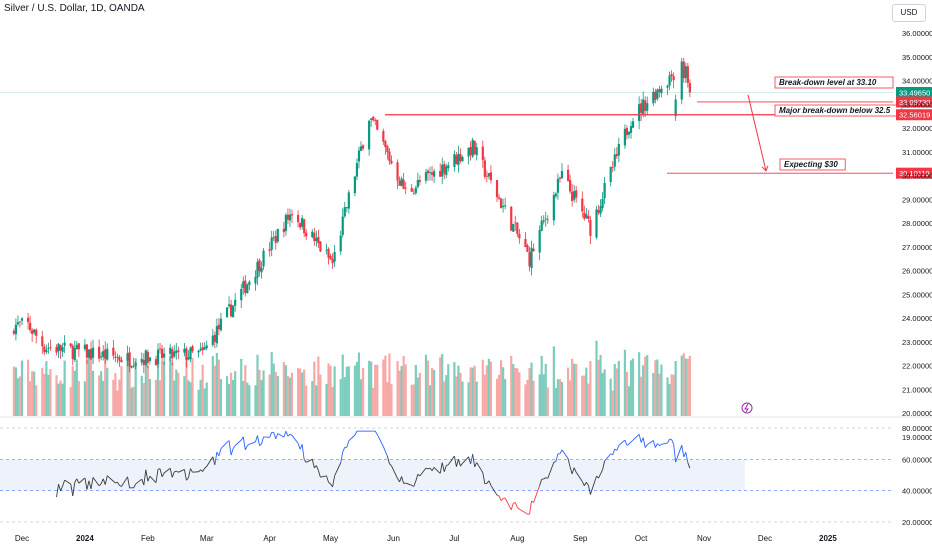 This screenshot has width=932, height=550. Describe the element at coordinates (909, 13) in the screenshot. I see `currency-button: USD` at that location.